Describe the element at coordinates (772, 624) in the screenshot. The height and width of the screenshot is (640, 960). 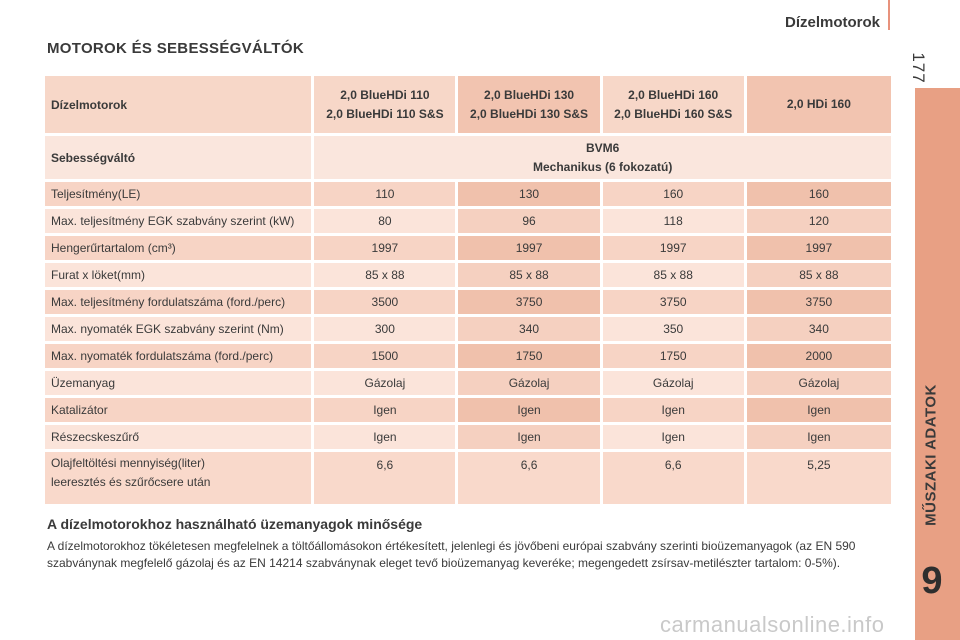
I see `watermark: carmanualsonline.info` at that location.